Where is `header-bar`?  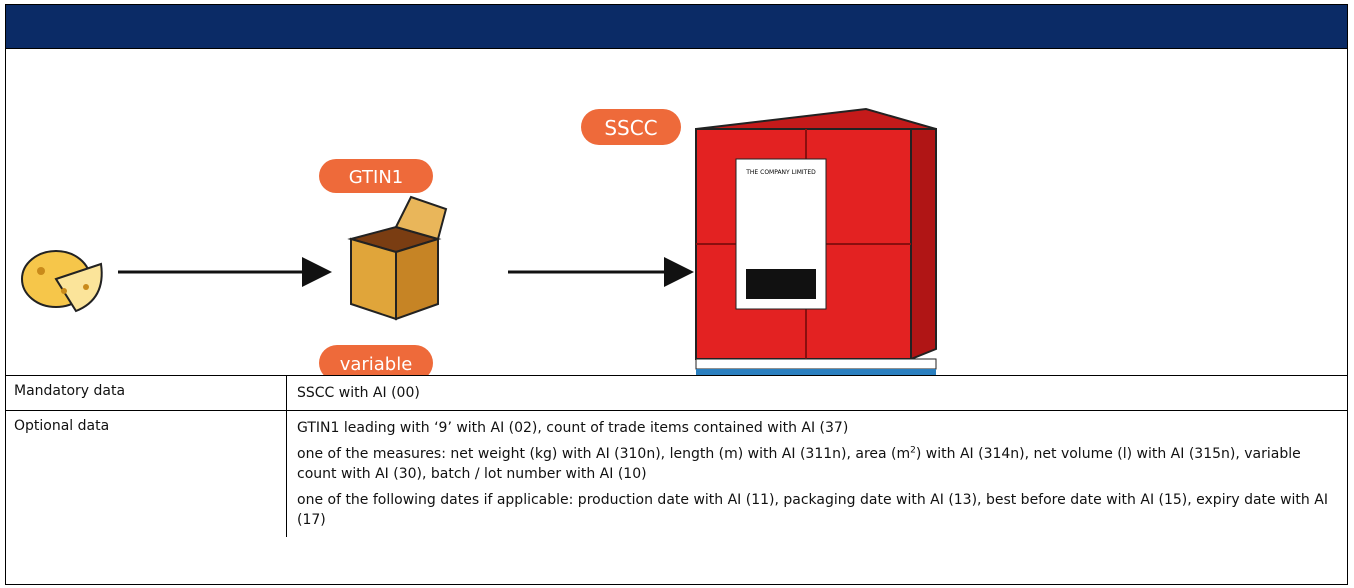 header-bar is located at coordinates (676, 27).